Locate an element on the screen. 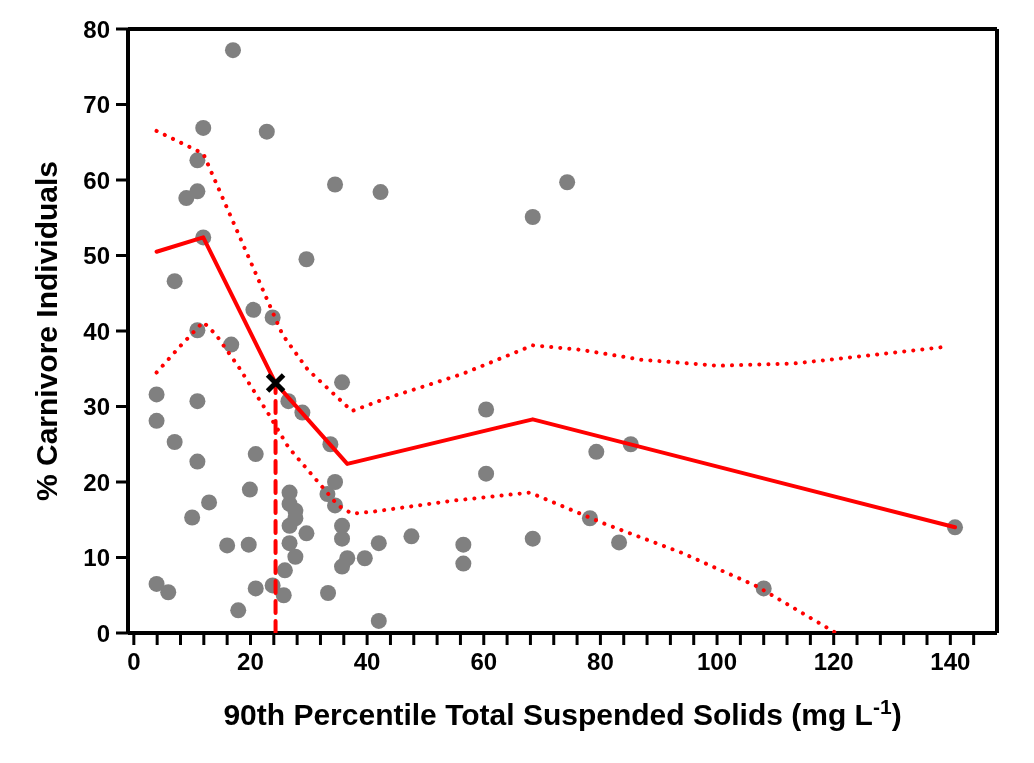  x-tick-label: 80 is located at coordinates (600, 662).